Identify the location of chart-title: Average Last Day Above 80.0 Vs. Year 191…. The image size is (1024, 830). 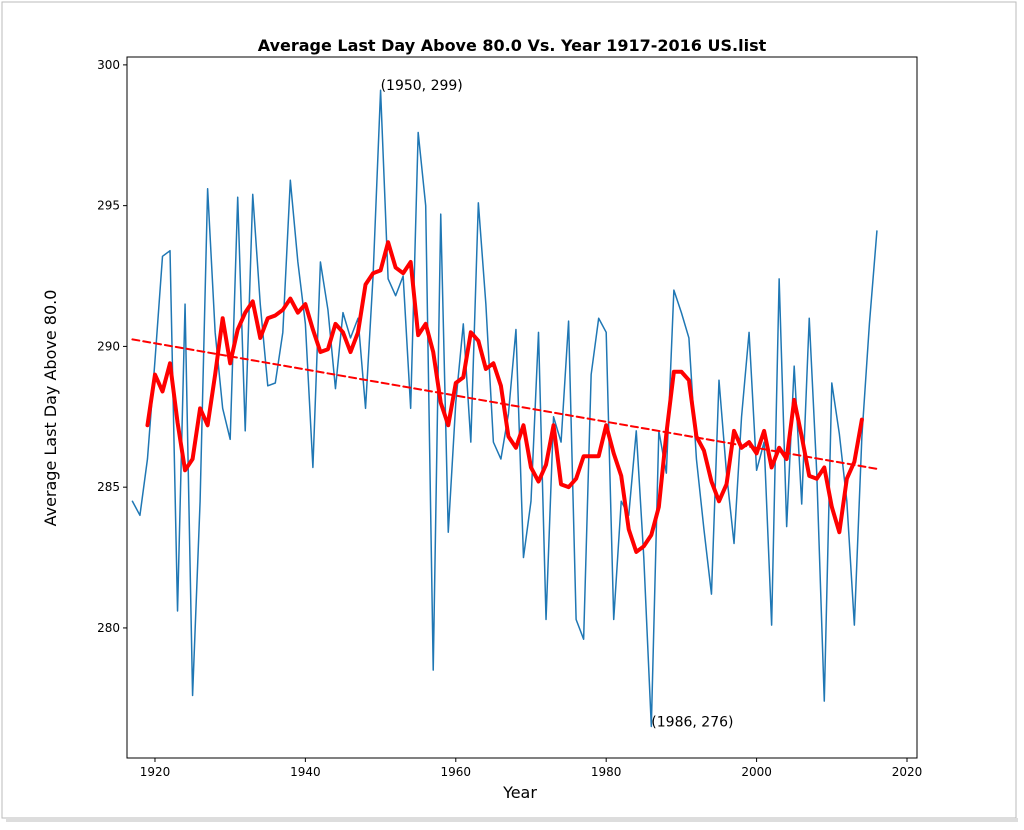
(512, 45).